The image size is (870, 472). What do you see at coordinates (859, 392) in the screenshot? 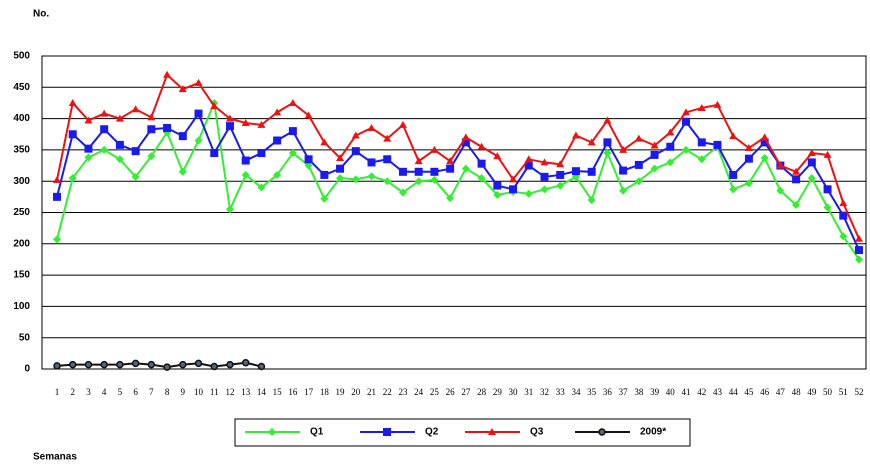
I see `x-tick-label: 52` at bounding box center [859, 392].